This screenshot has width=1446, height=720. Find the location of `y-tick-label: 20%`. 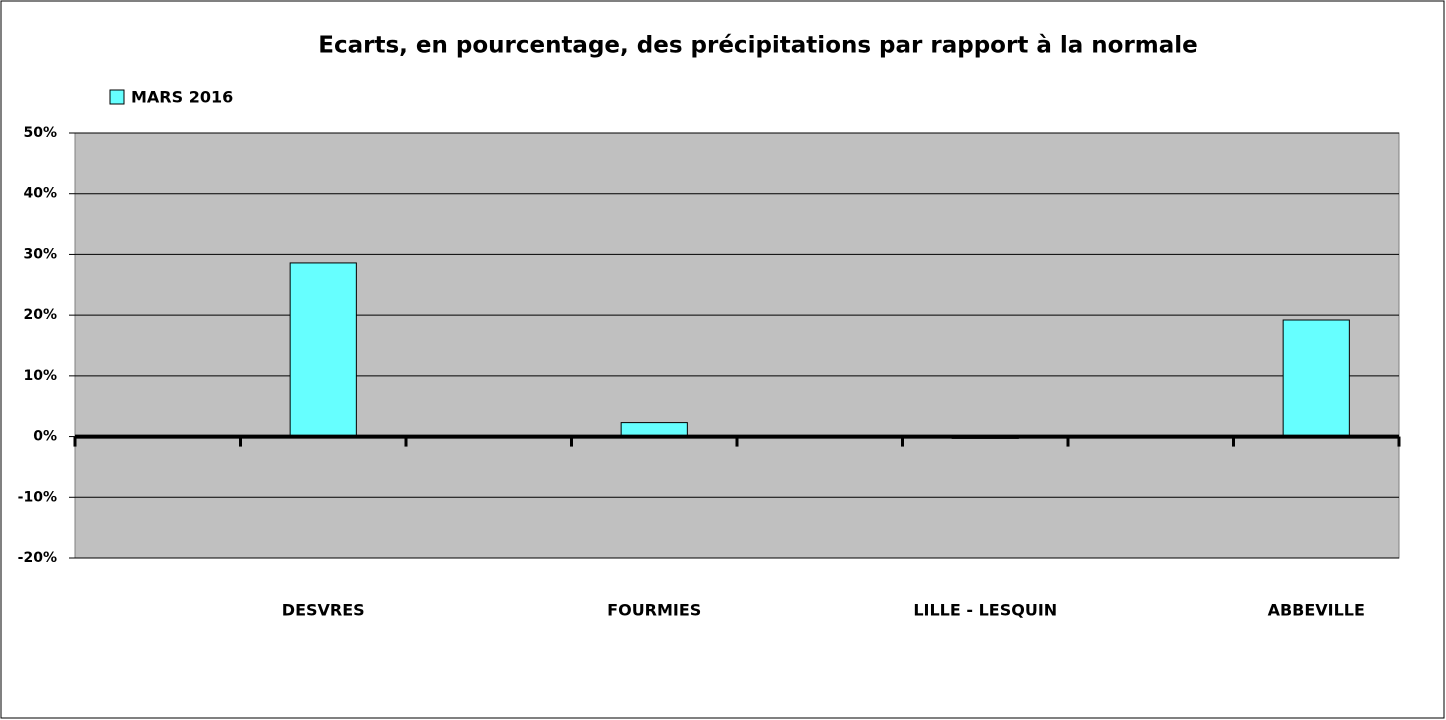

y-tick-label: 20% is located at coordinates (40, 315).